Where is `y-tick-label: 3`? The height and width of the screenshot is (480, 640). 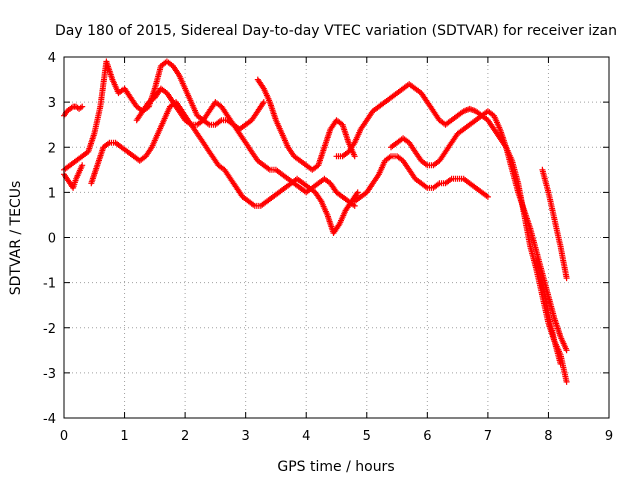
y-tick-label: 3 is located at coordinates (52, 103).